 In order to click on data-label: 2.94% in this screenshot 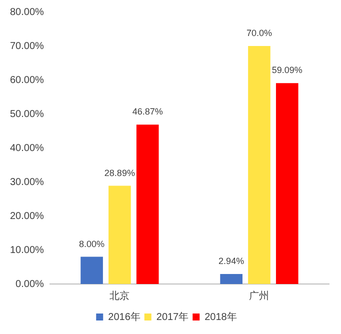, I will do `click(231, 261)`.